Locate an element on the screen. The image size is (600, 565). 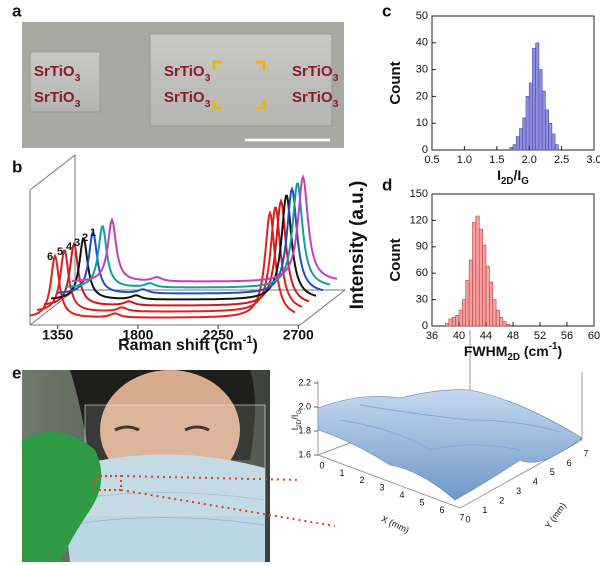
label-part: 3 is located at coordinates (208, 78).